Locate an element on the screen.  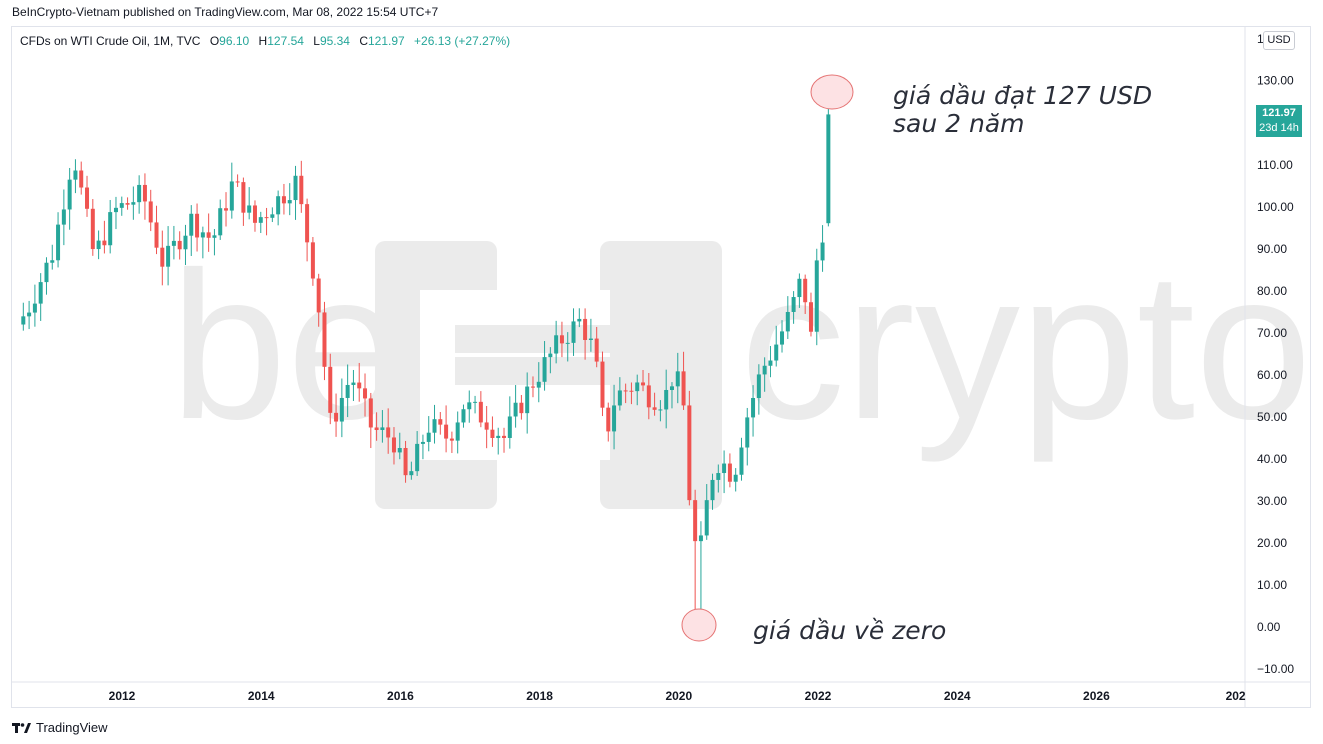
annotation-top-line2: sau 2 năm is located at coordinates (959, 123).